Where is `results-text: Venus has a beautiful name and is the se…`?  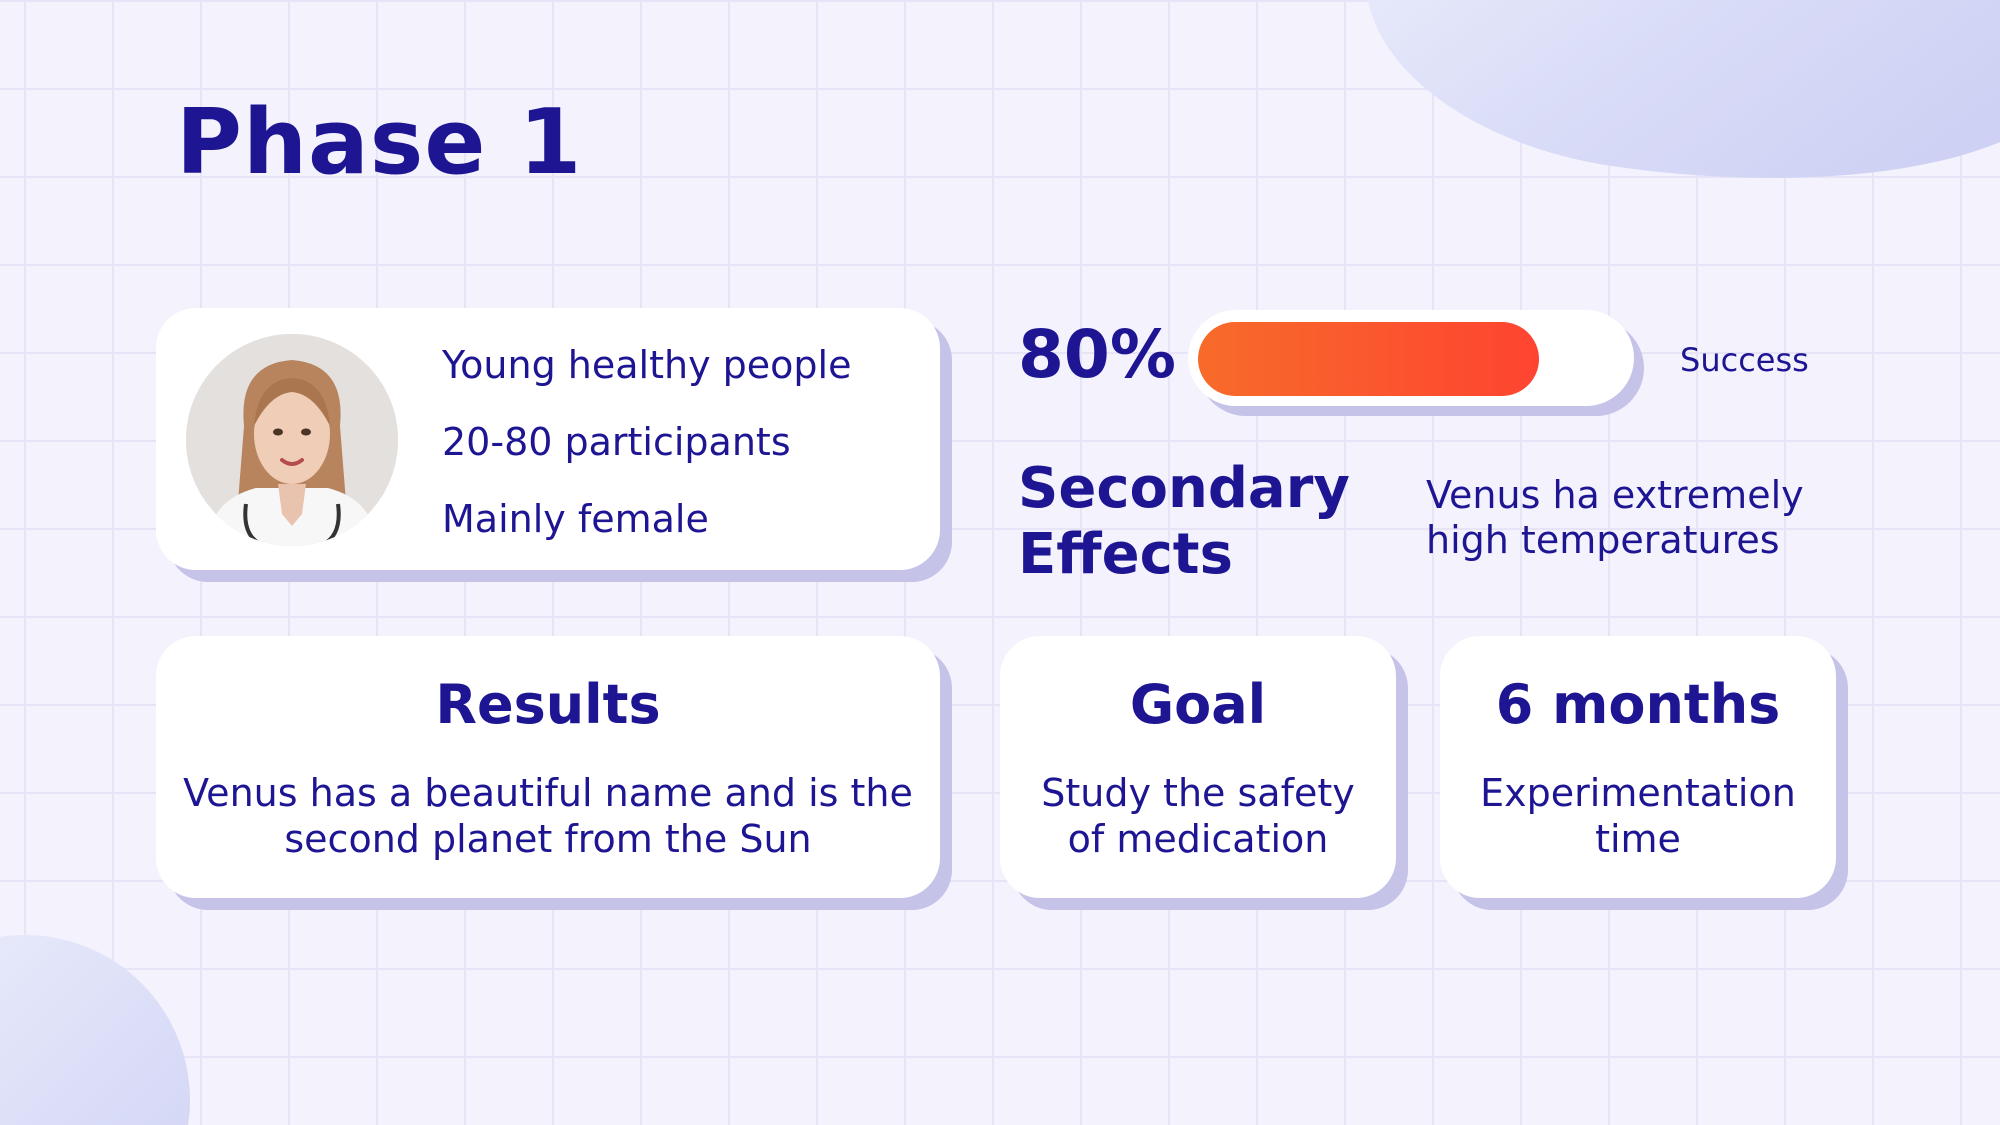
results-text: Venus has a beautiful name and is the se… is located at coordinates (548, 816).